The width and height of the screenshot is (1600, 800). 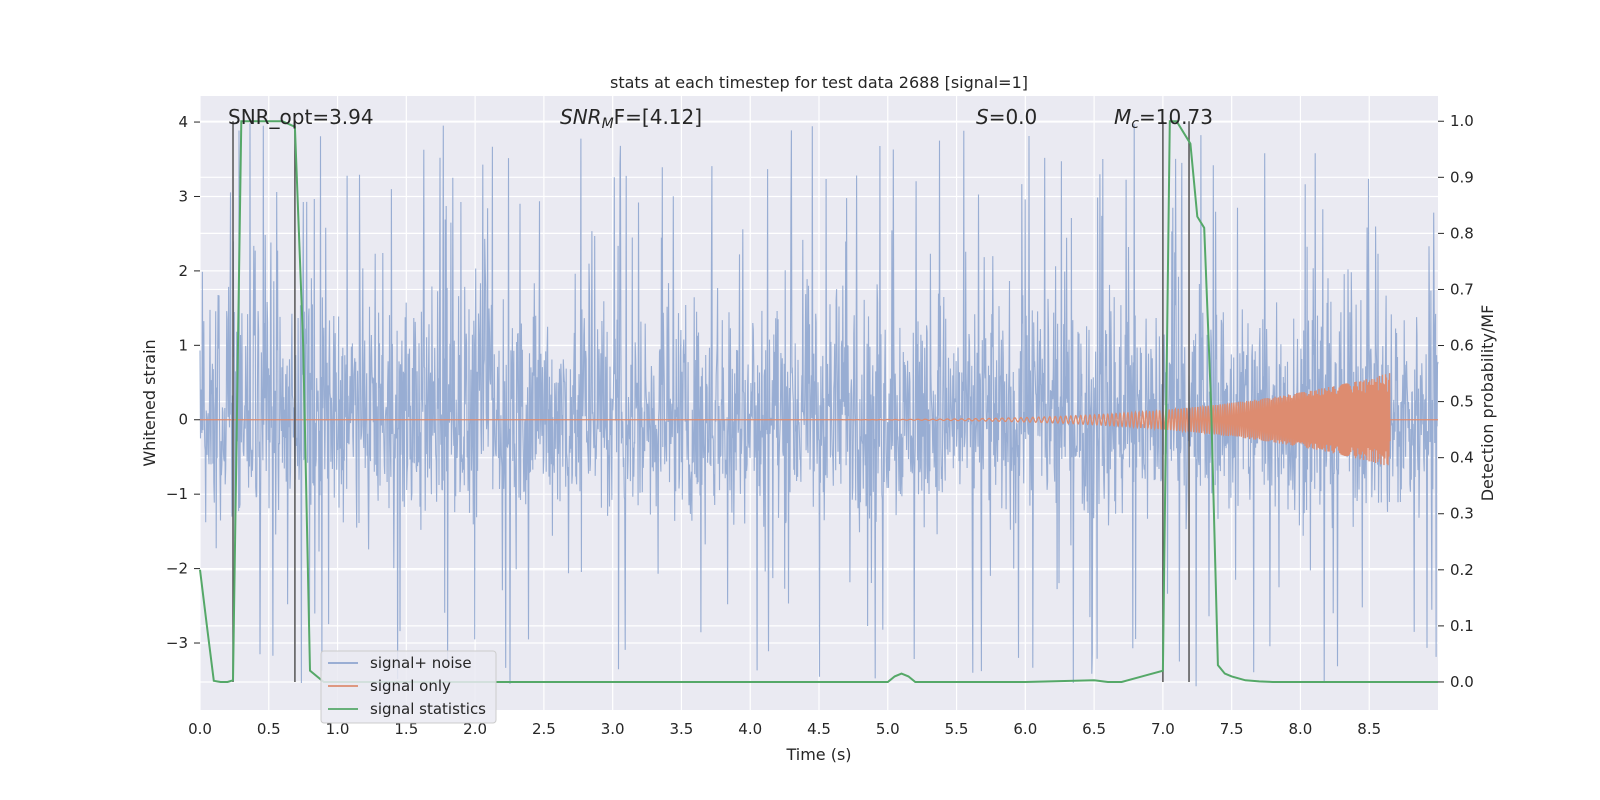 I want to click on legend-label-signal-only: signal only, so click(x=410, y=686).